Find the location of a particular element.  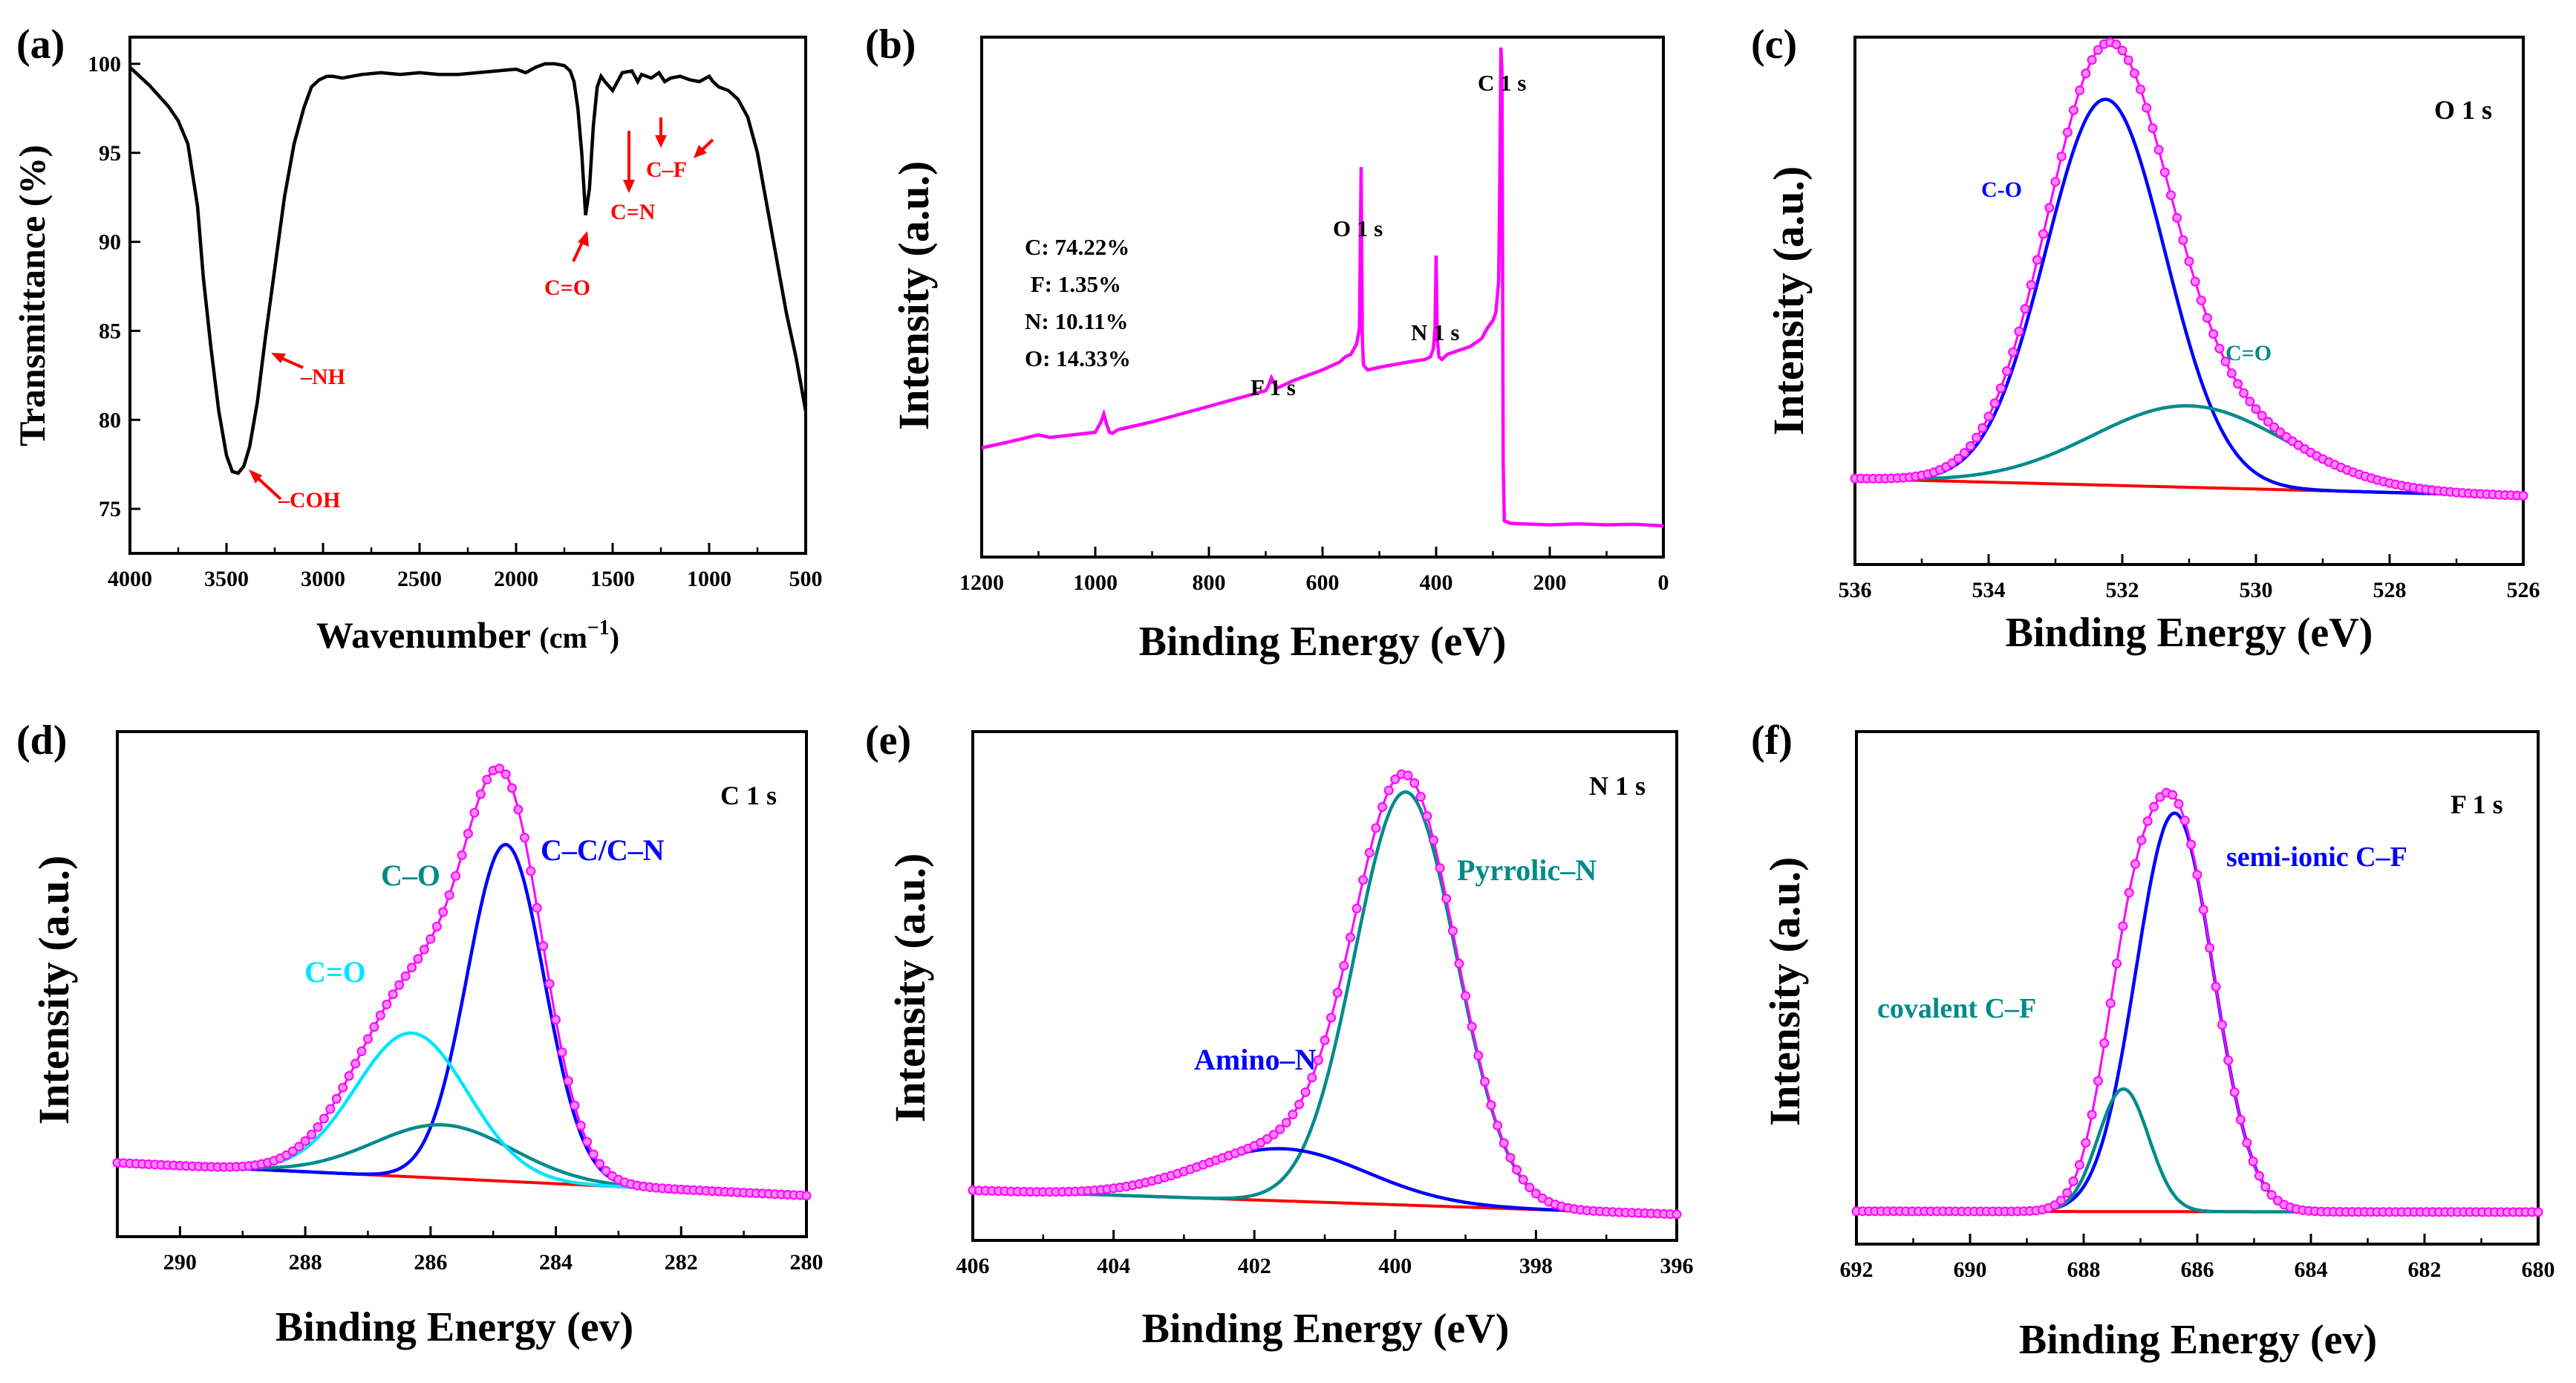

plot-frame-b is located at coordinates (1322, 297).